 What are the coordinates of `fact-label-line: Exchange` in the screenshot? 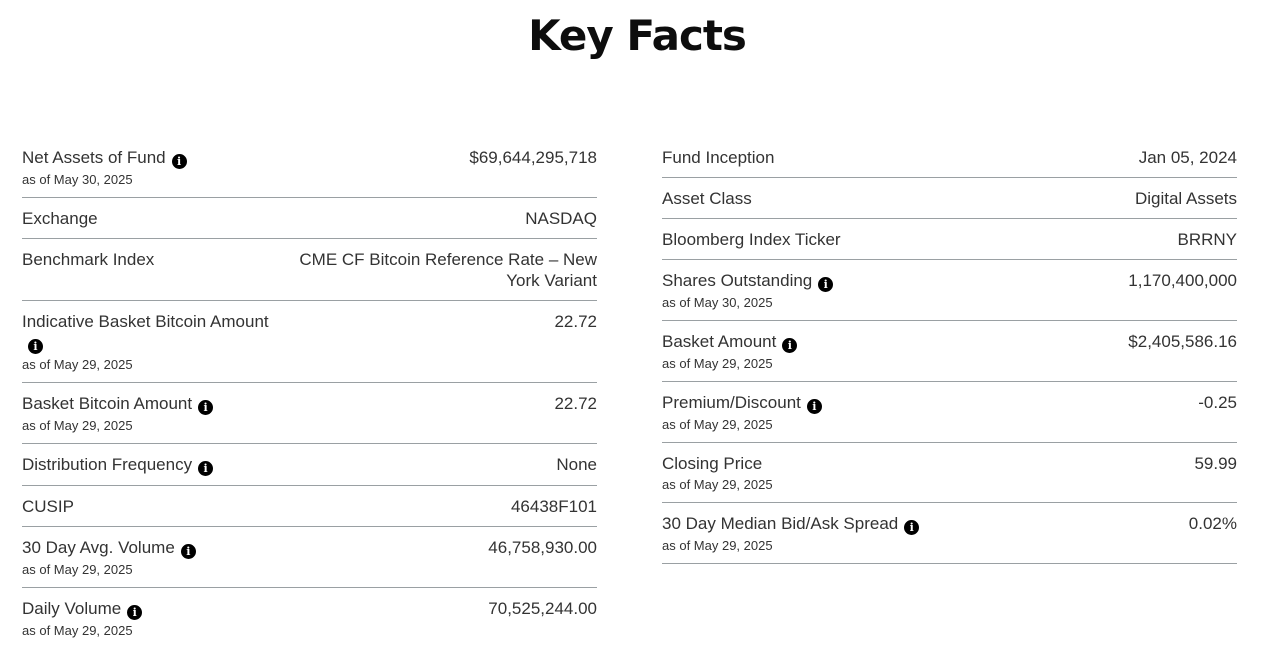 It's located at (60, 218).